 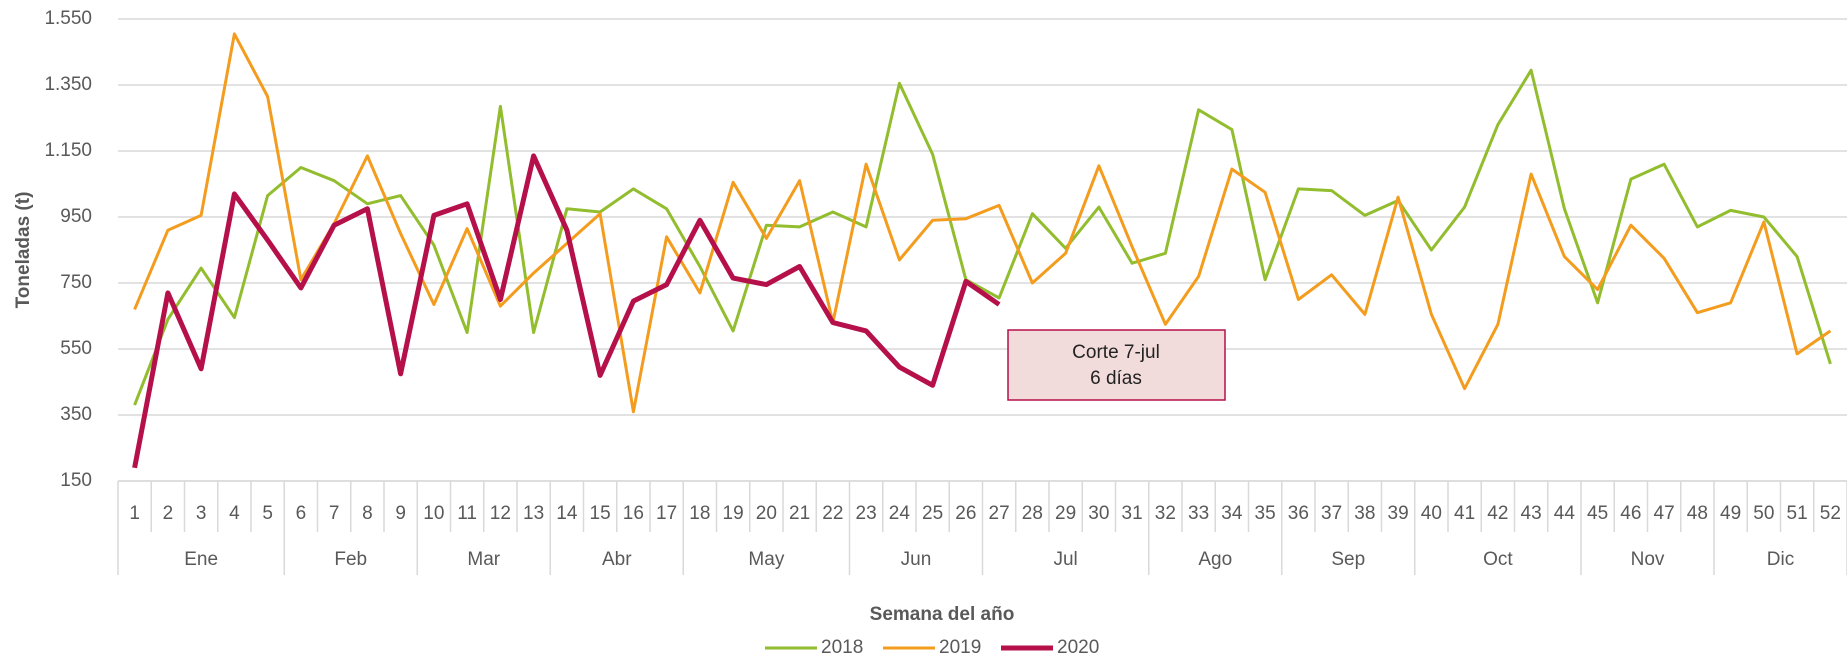 I want to click on x-tick-label: 20, so click(x=766, y=513).